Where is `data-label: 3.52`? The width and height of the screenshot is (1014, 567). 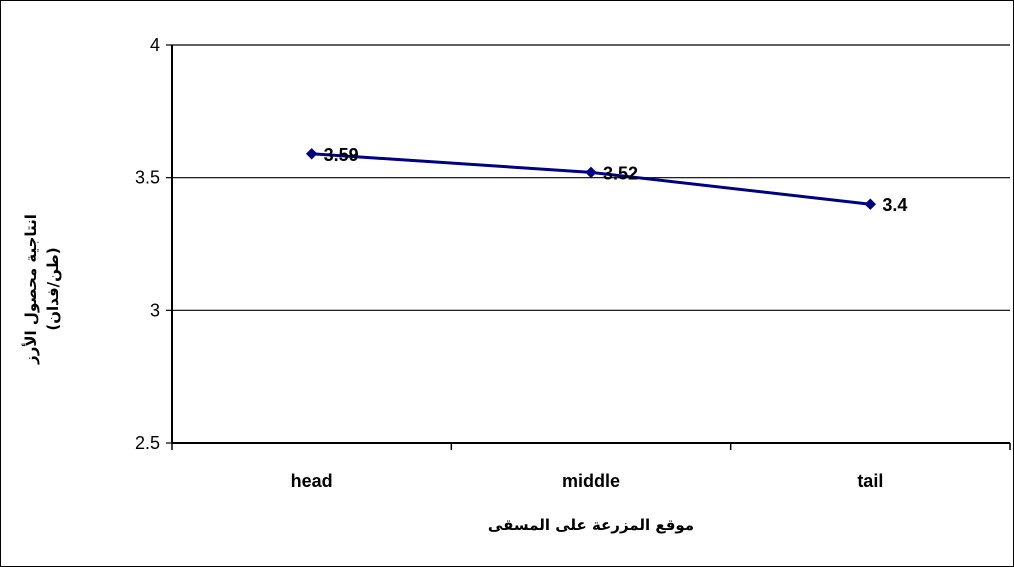
data-label: 3.52 is located at coordinates (620, 173).